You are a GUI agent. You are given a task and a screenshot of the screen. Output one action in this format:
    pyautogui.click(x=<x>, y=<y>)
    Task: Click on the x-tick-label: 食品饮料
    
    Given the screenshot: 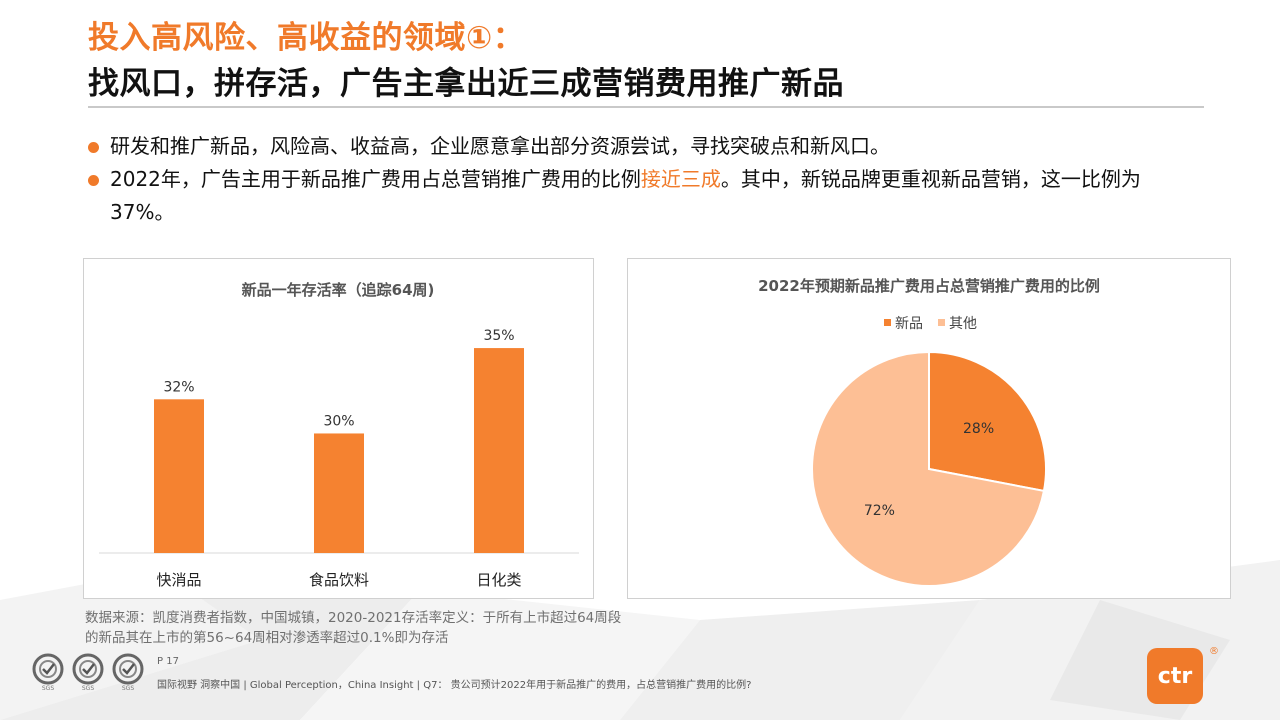 What is the action you would take?
    pyautogui.click(x=339, y=580)
    